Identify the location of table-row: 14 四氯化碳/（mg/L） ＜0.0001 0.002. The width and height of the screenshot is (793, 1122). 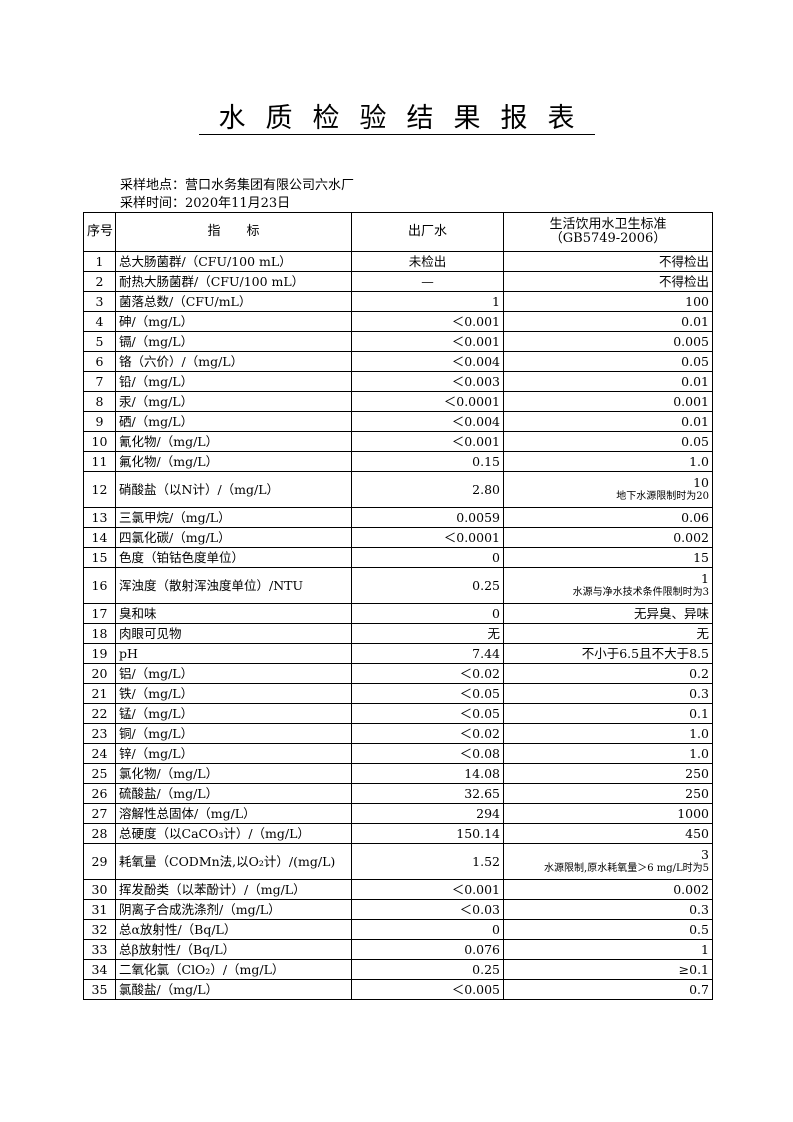
(398, 537).